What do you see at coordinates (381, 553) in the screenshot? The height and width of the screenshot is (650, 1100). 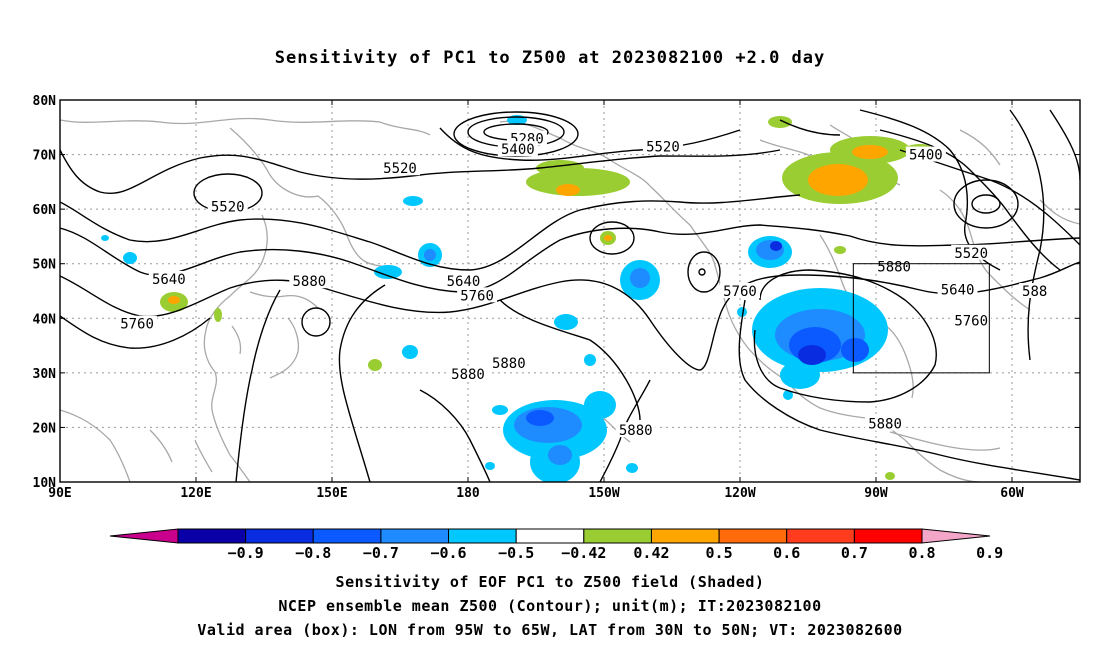 I see `colorbar-label: −0.7` at bounding box center [381, 553].